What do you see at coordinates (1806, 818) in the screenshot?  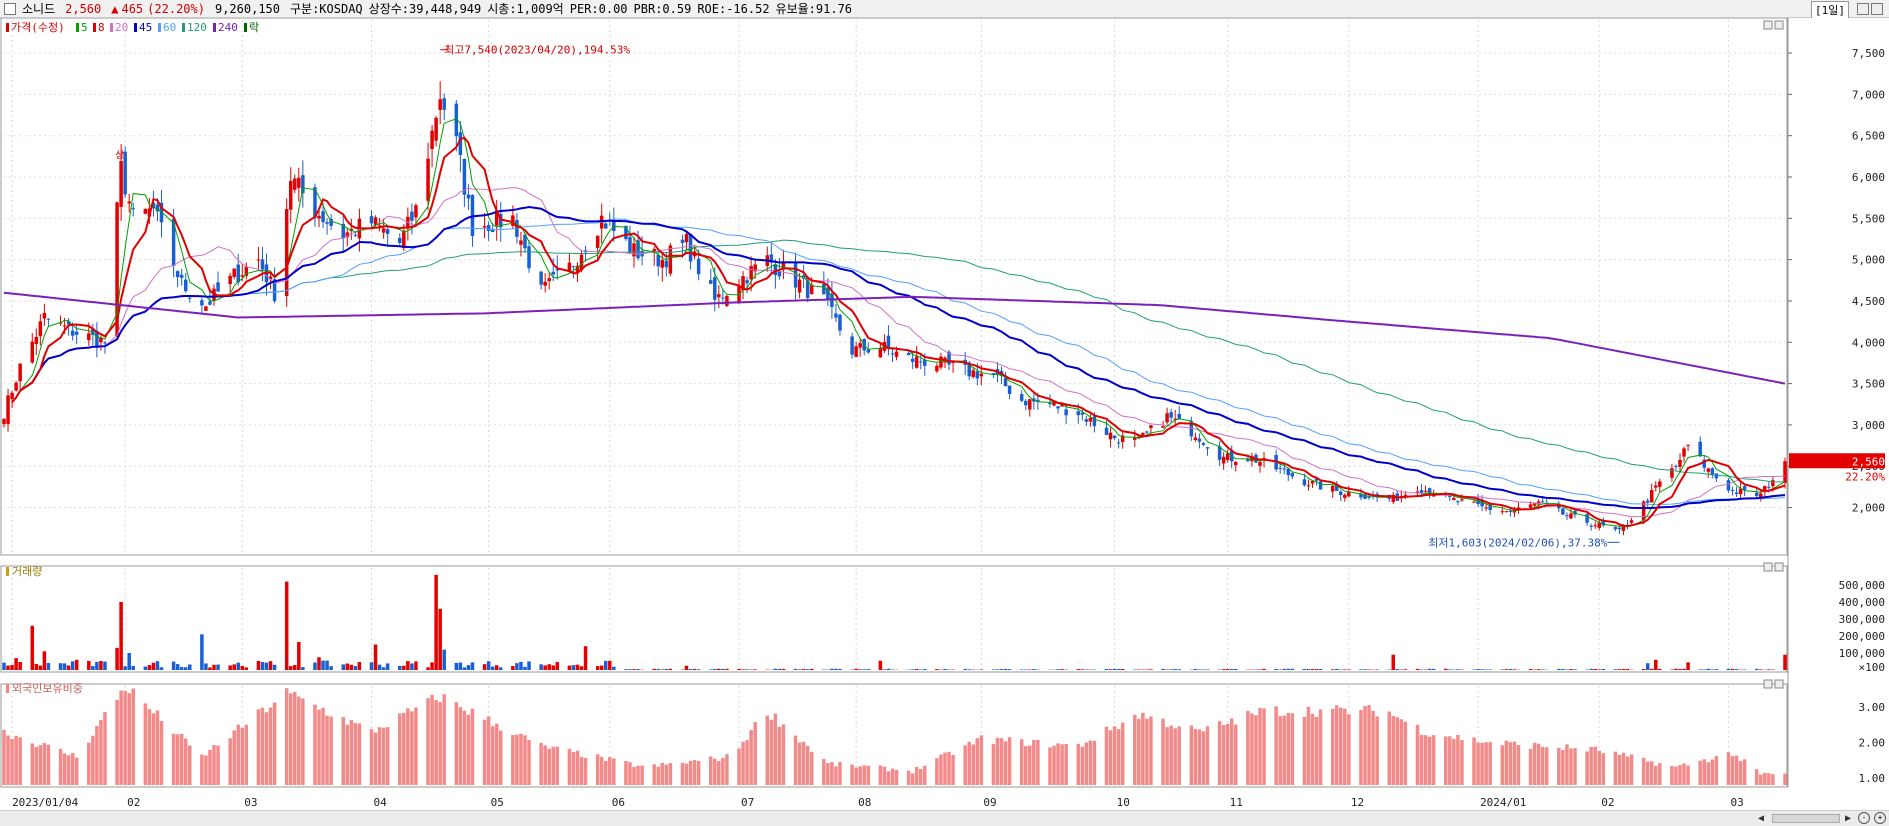 I see `scroll-thumb` at bounding box center [1806, 818].